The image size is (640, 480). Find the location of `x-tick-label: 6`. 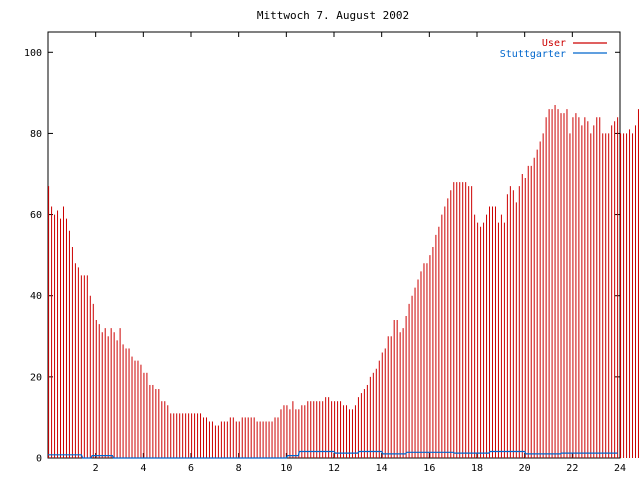

x-tick-label: 6 is located at coordinates (191, 468).